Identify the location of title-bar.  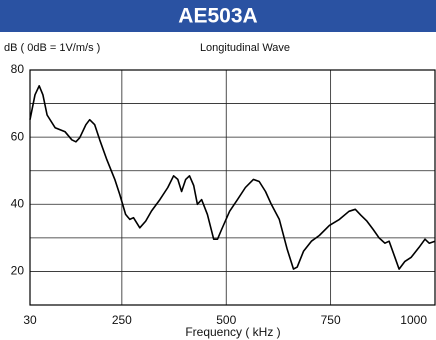
(218, 16).